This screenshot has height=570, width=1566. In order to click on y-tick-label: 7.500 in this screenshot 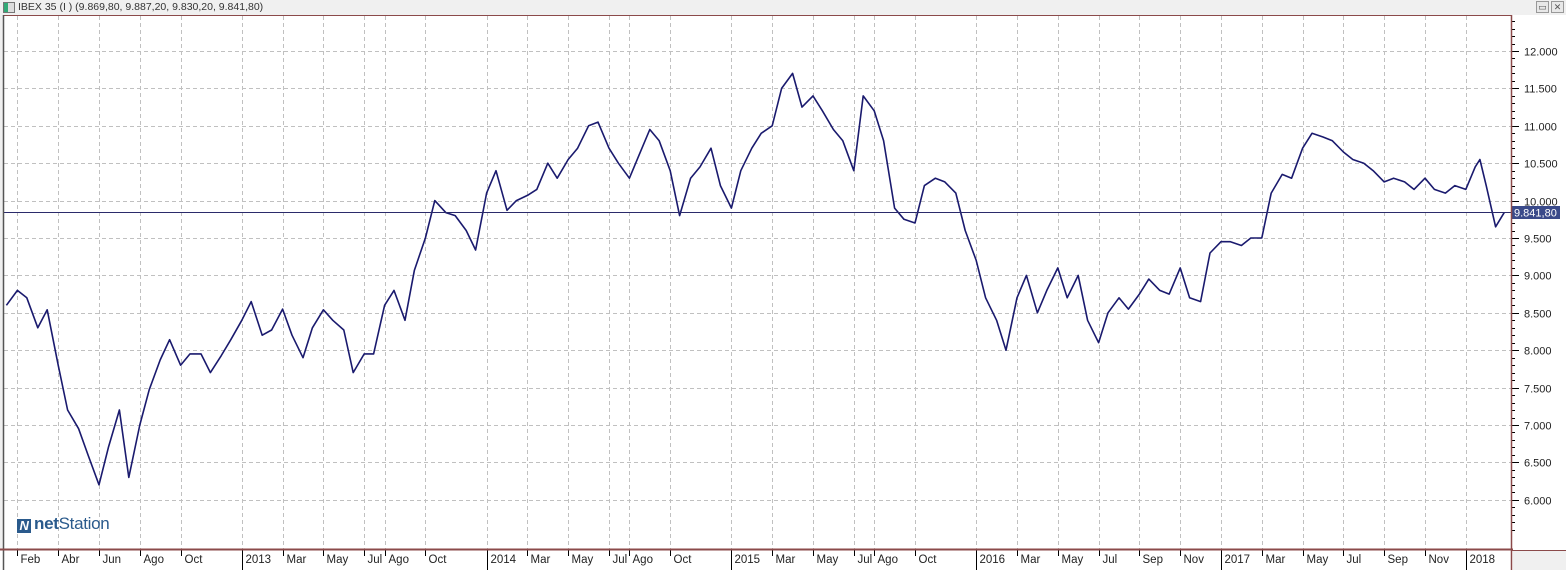, I will do `click(1538, 390)`.